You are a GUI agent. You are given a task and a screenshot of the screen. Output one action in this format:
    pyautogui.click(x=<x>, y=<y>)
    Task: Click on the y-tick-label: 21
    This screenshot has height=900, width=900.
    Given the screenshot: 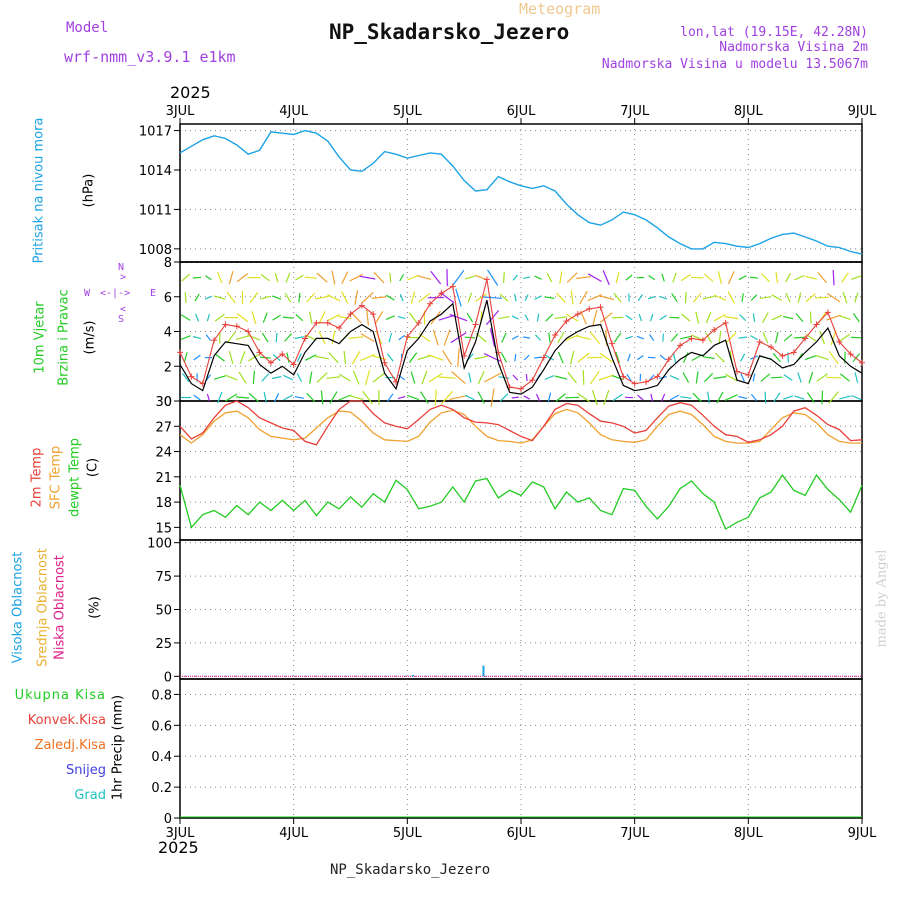 What is the action you would take?
    pyautogui.click(x=163, y=478)
    